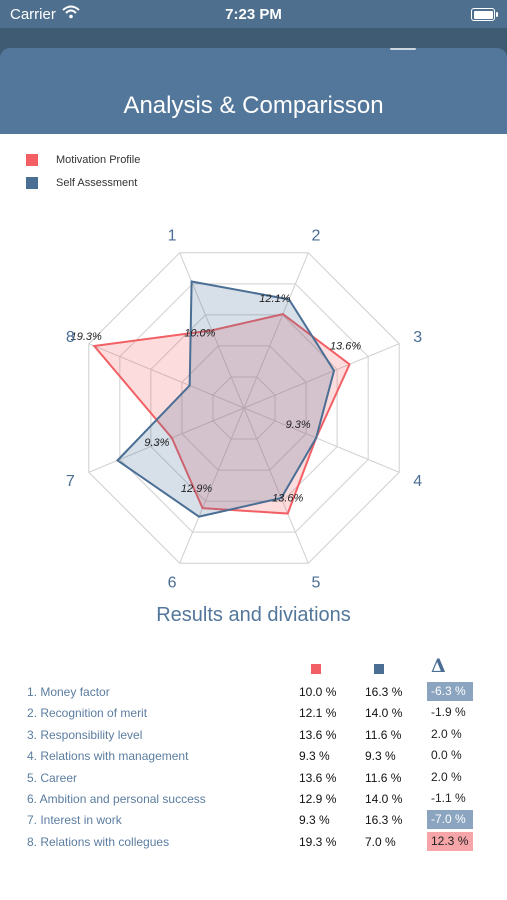  What do you see at coordinates (318, 713) in the screenshot?
I see `row-motivation-value: 12.1 %` at bounding box center [318, 713].